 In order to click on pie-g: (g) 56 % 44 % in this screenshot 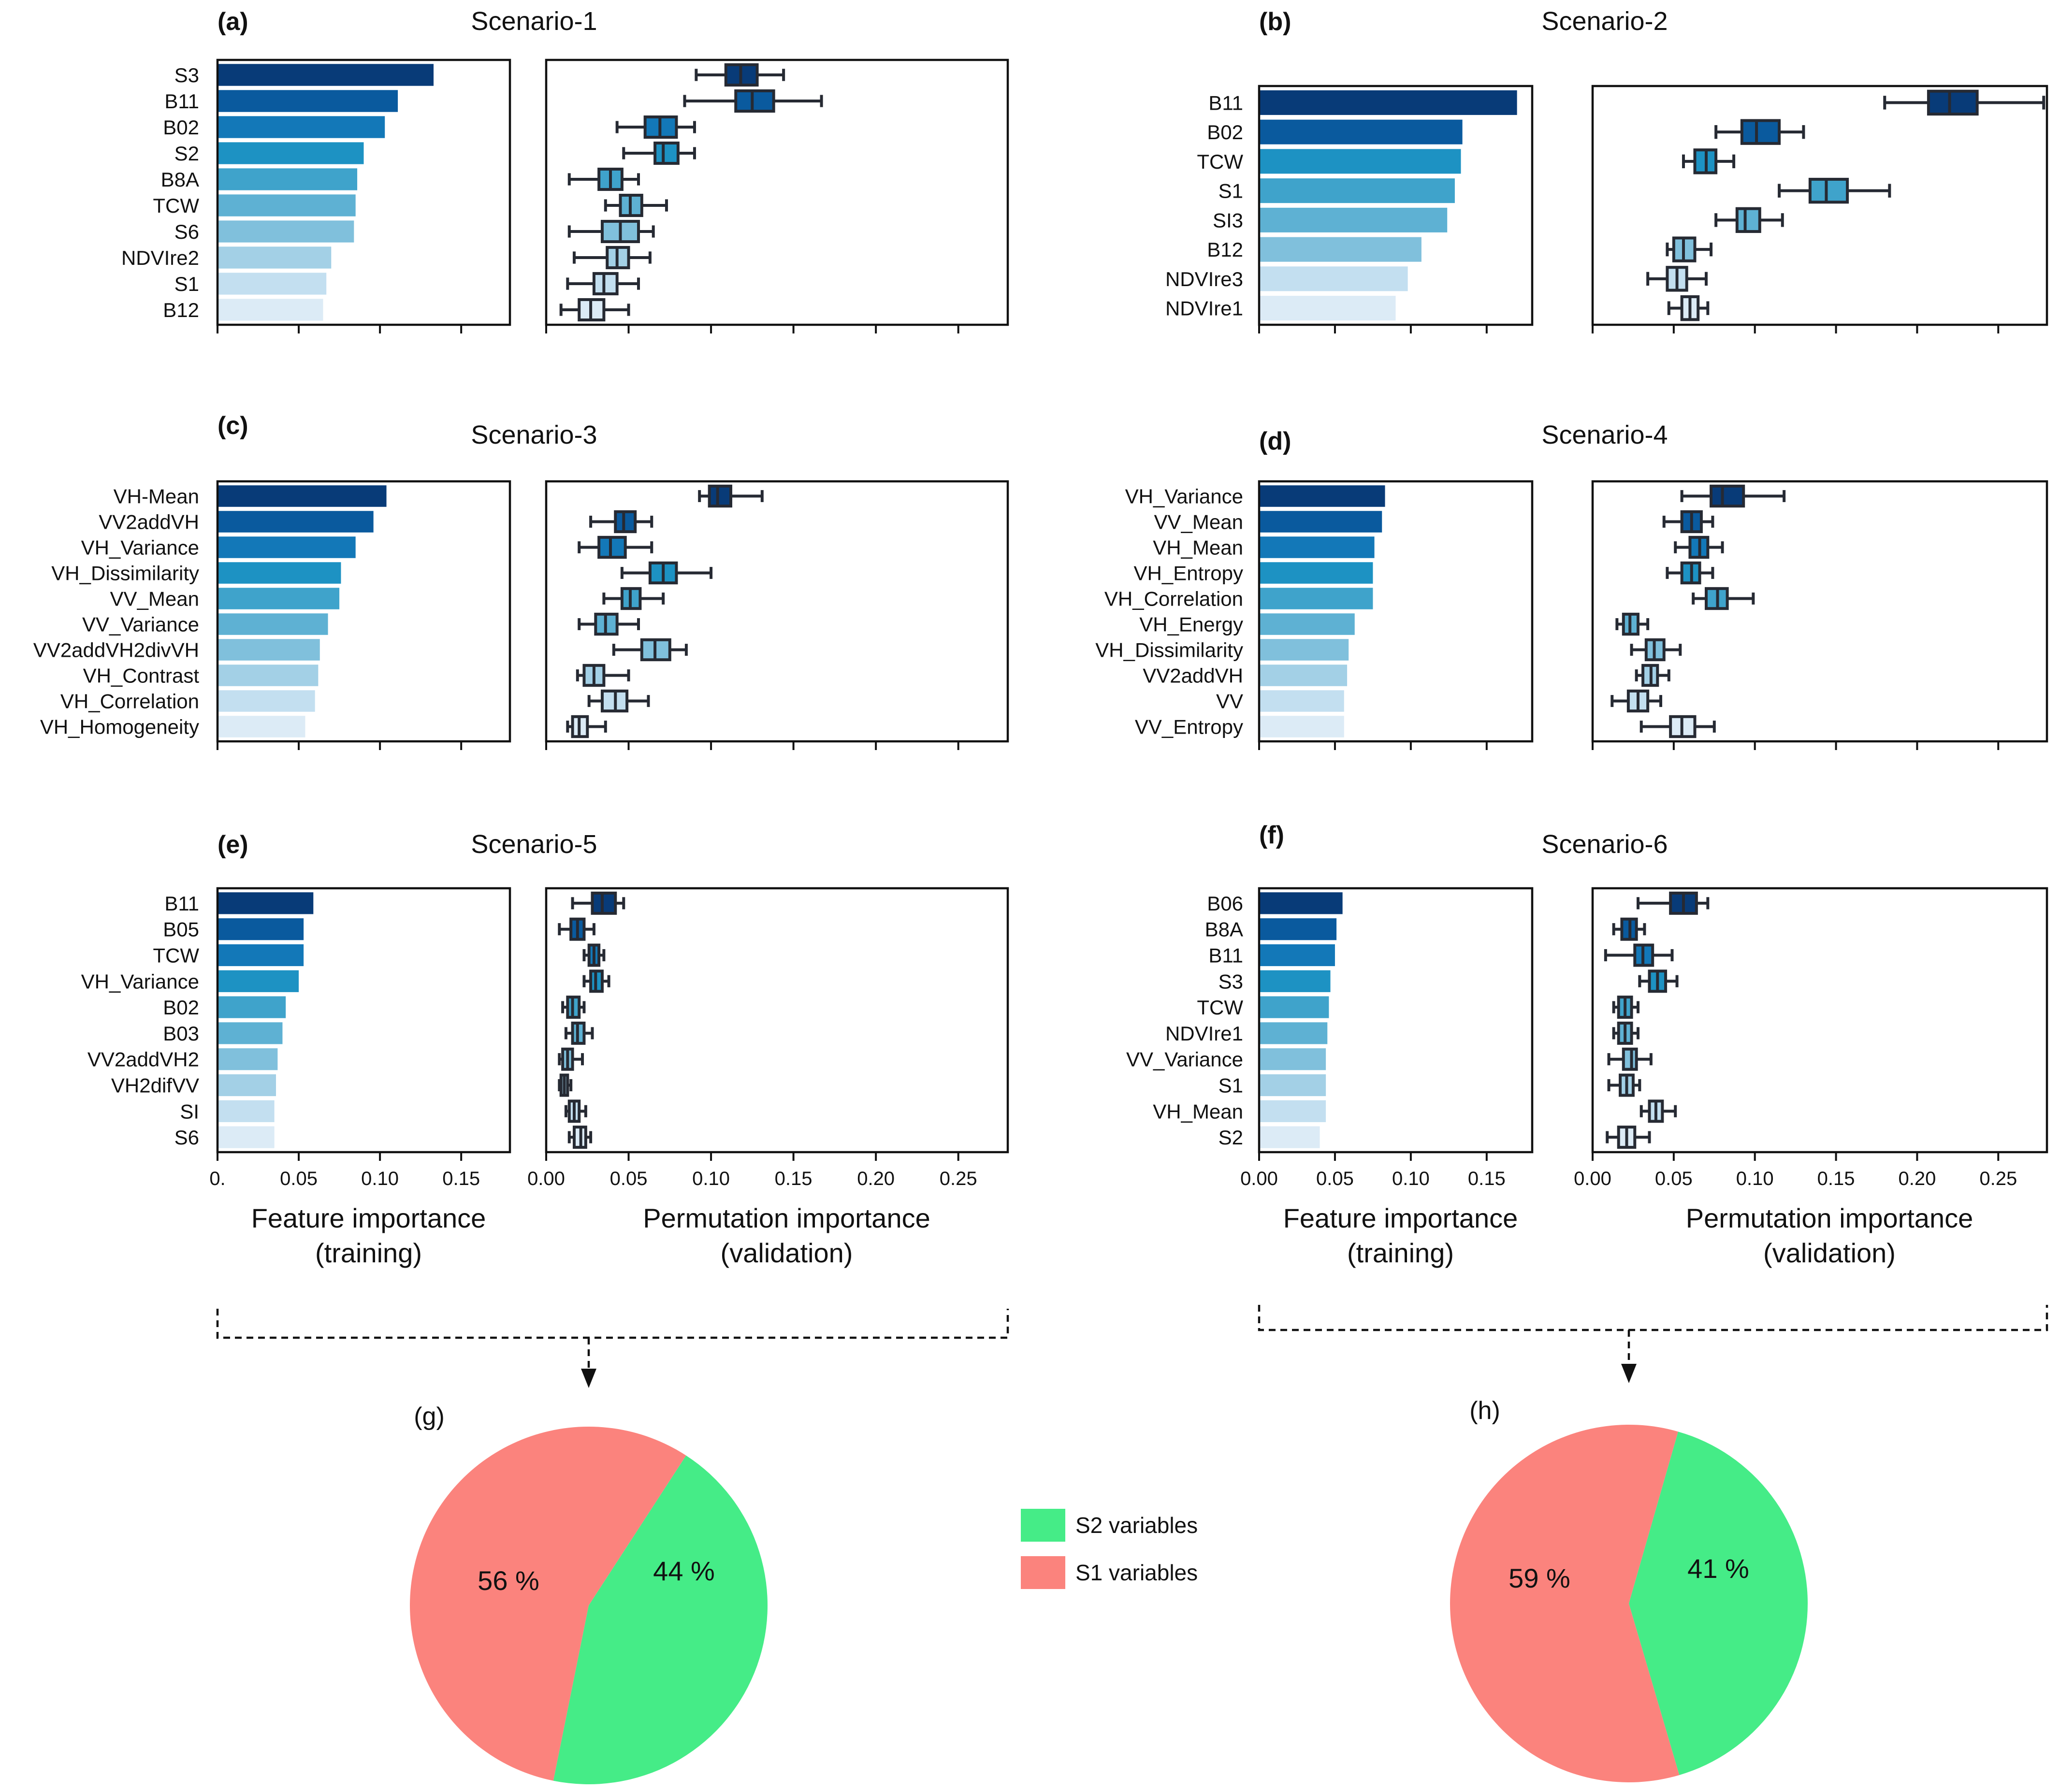, I will do `click(589, 1593)`.